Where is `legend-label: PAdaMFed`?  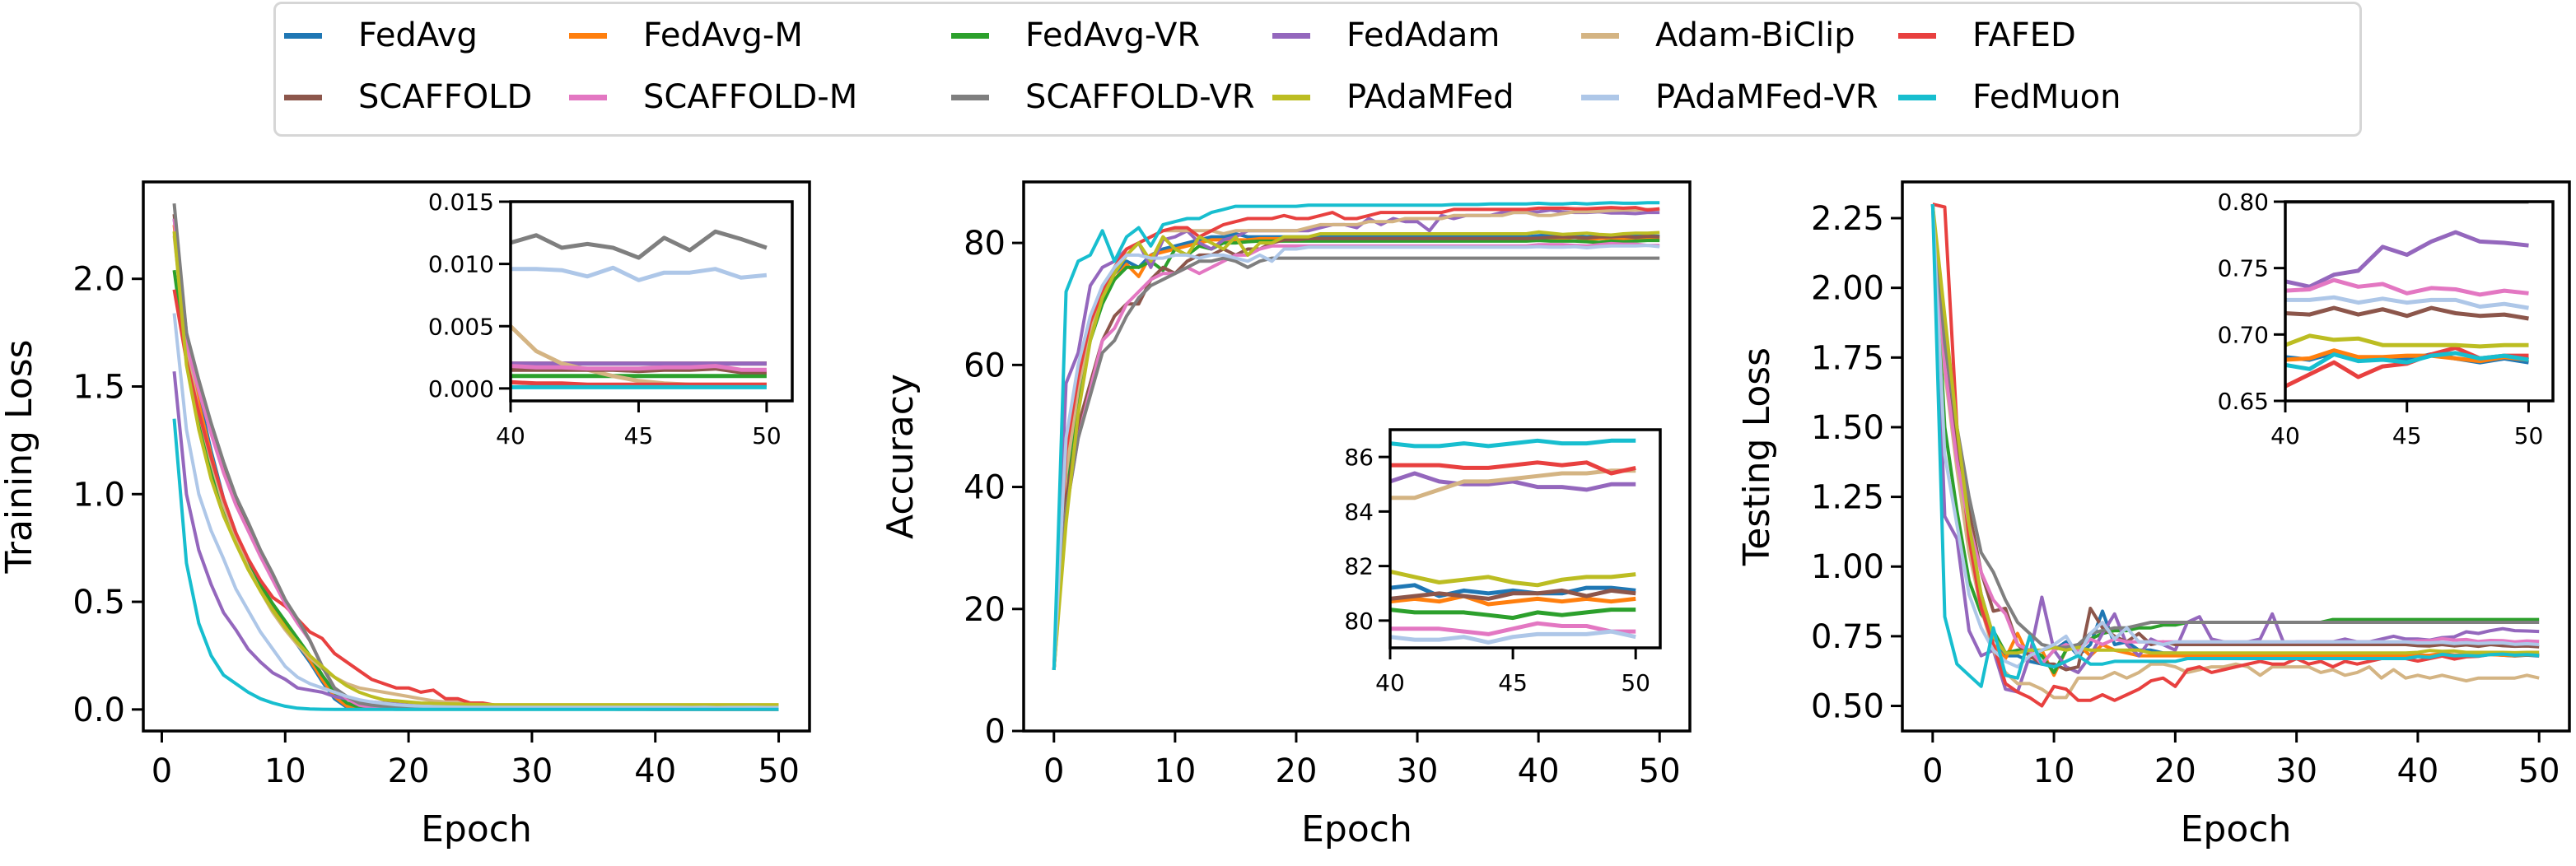
legend-label: PAdaMFed is located at coordinates (1430, 97).